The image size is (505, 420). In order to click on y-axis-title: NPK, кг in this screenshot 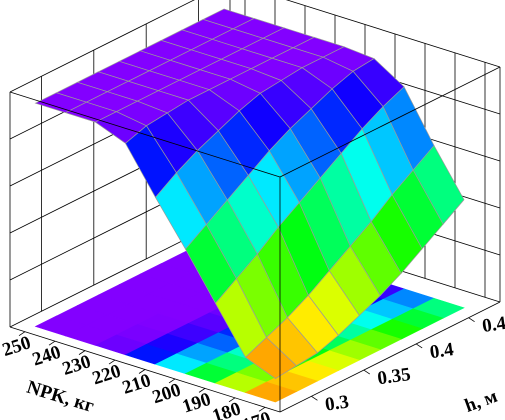, I will do `click(60, 397)`.